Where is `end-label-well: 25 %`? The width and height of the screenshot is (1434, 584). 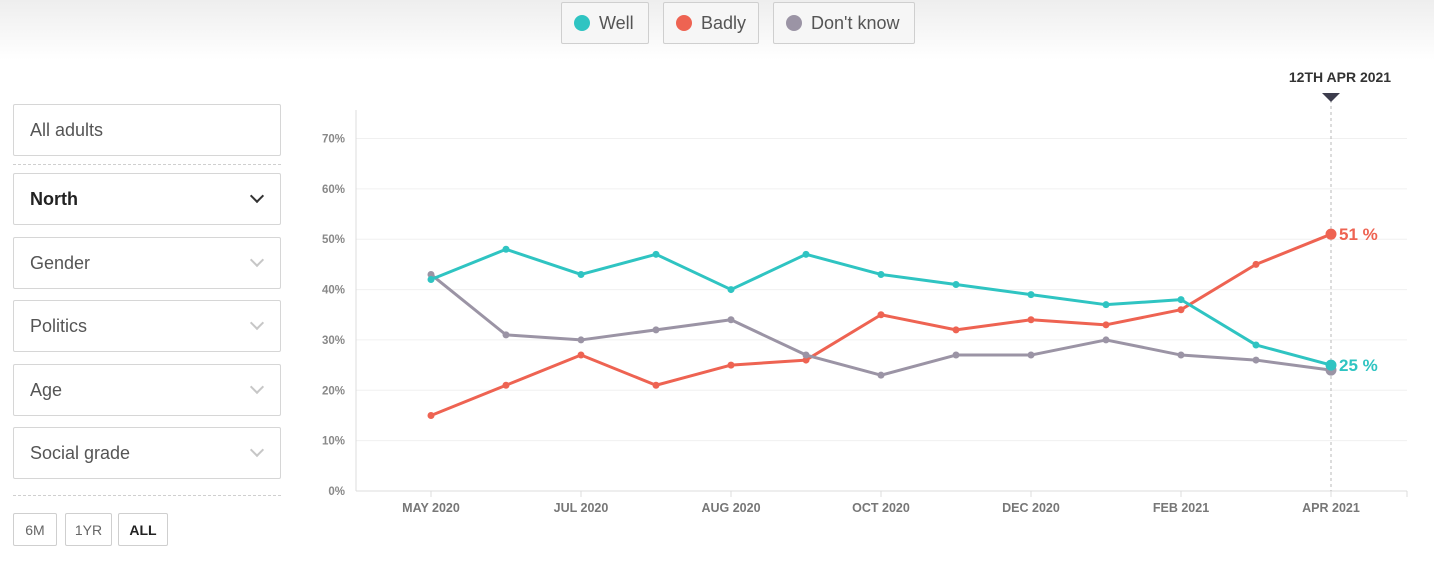 end-label-well: 25 % is located at coordinates (1358, 365).